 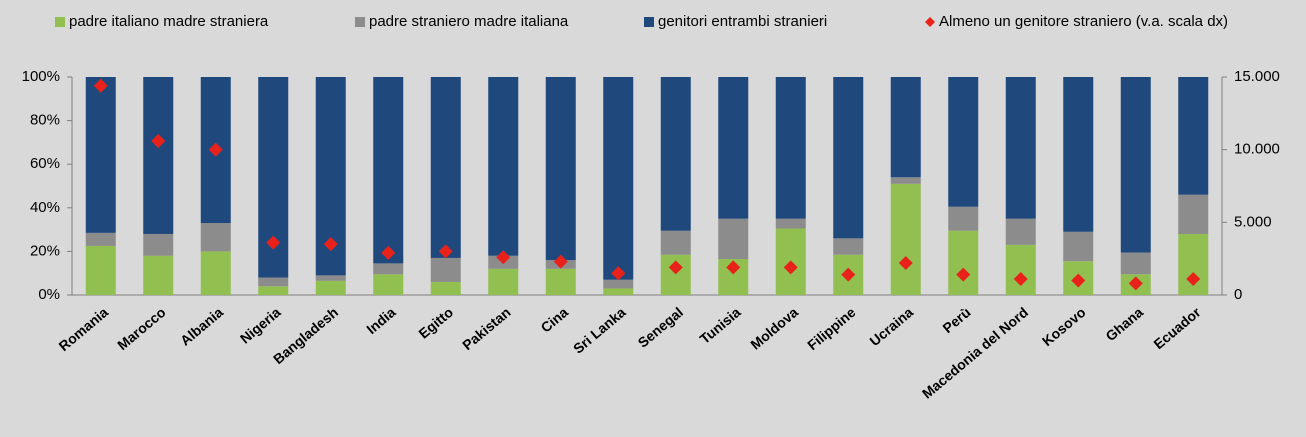 What do you see at coordinates (1257, 76) in the screenshot?
I see `y2-tick-label: 15.000` at bounding box center [1257, 76].